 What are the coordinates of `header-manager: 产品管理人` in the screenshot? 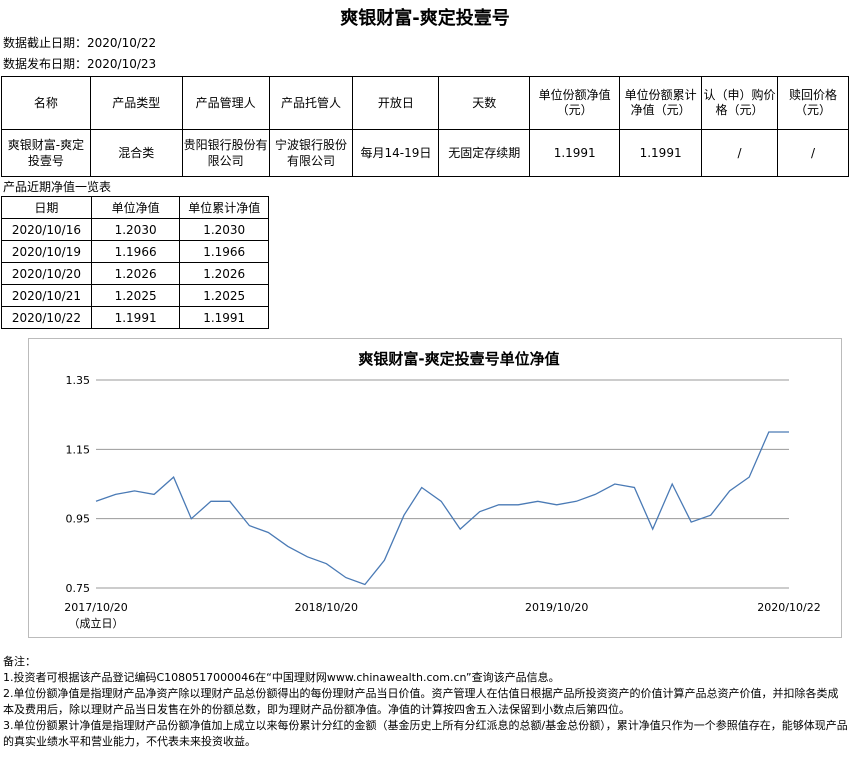 It's located at (225, 103).